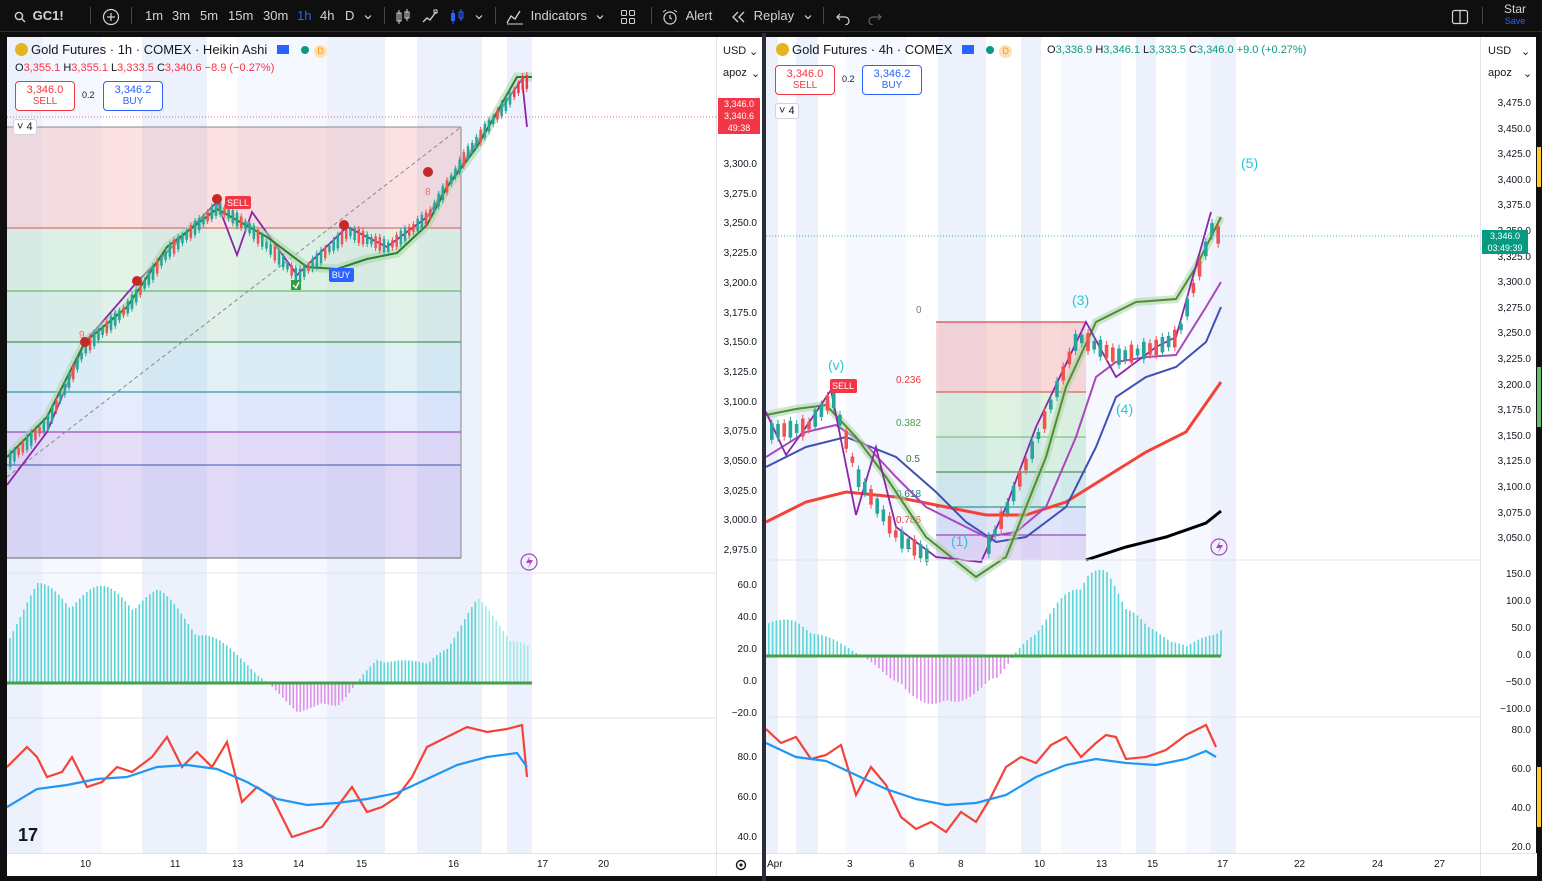  What do you see at coordinates (154, 15) in the screenshot?
I see `interval-1m: 1m` at bounding box center [154, 15].